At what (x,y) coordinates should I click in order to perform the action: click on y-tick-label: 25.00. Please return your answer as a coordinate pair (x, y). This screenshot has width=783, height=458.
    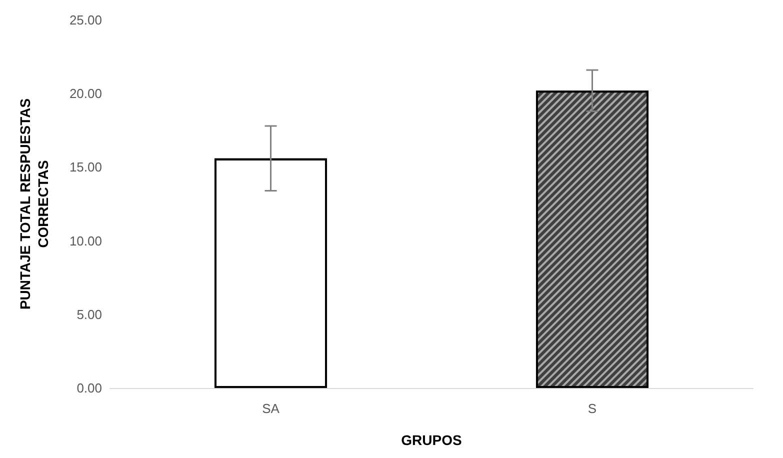
    Looking at the image, I should click on (85, 20).